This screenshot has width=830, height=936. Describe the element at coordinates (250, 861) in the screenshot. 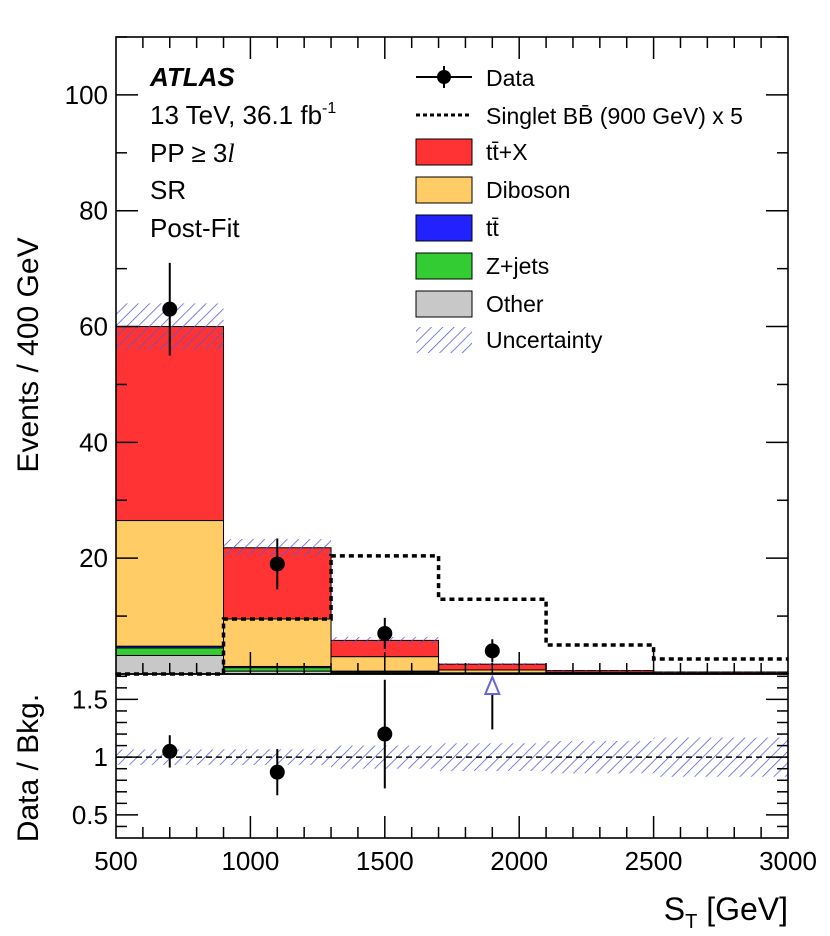

I see `x-tick-label-1000: 1000` at that location.